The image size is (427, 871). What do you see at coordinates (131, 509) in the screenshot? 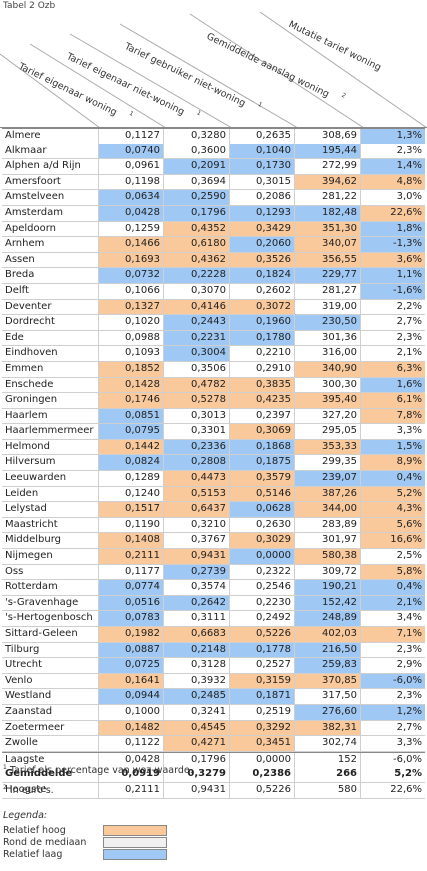
I see `table-cell: 0,1517` at bounding box center [131, 509].